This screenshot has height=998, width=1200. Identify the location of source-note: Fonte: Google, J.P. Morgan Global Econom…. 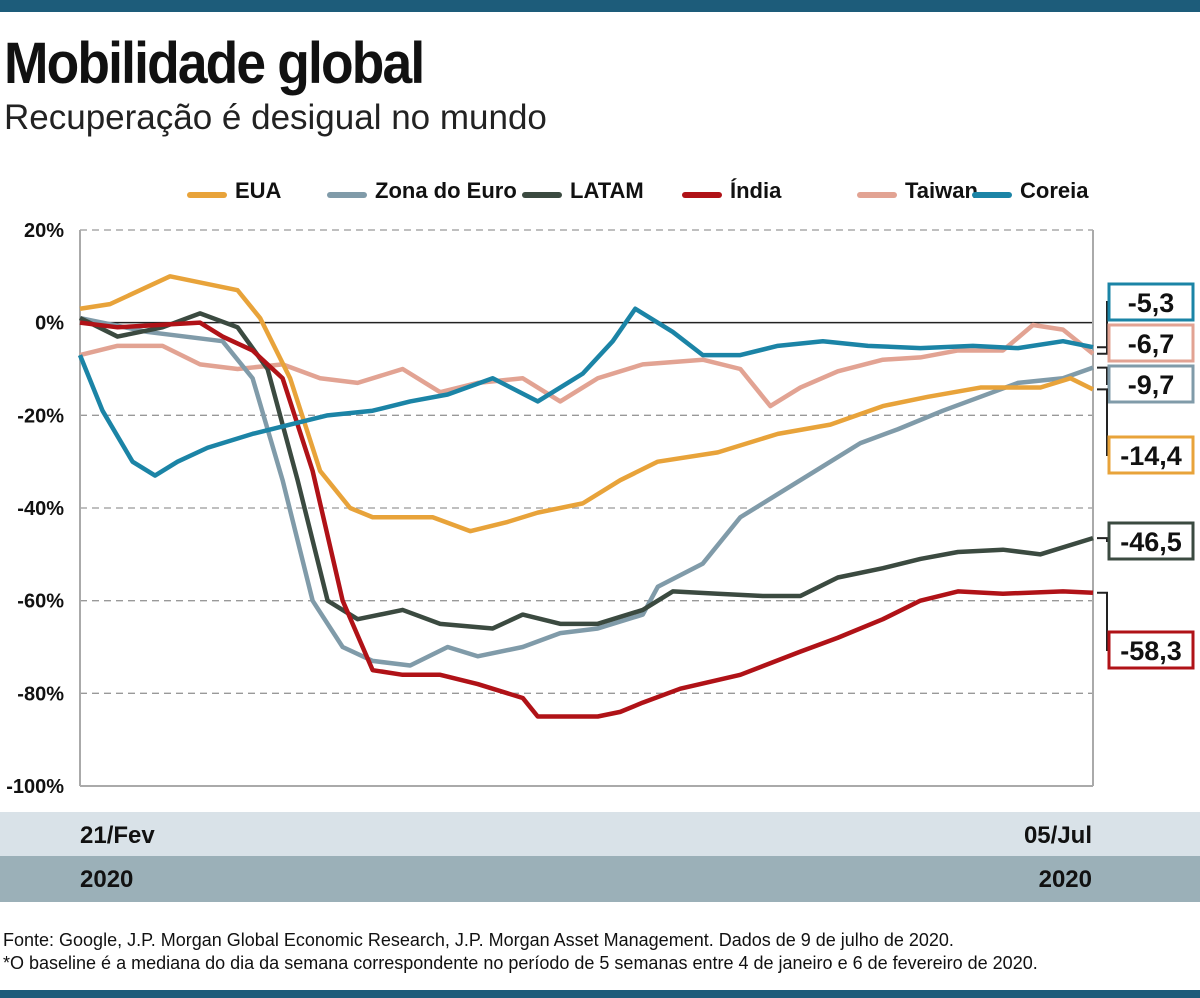
(478, 940).